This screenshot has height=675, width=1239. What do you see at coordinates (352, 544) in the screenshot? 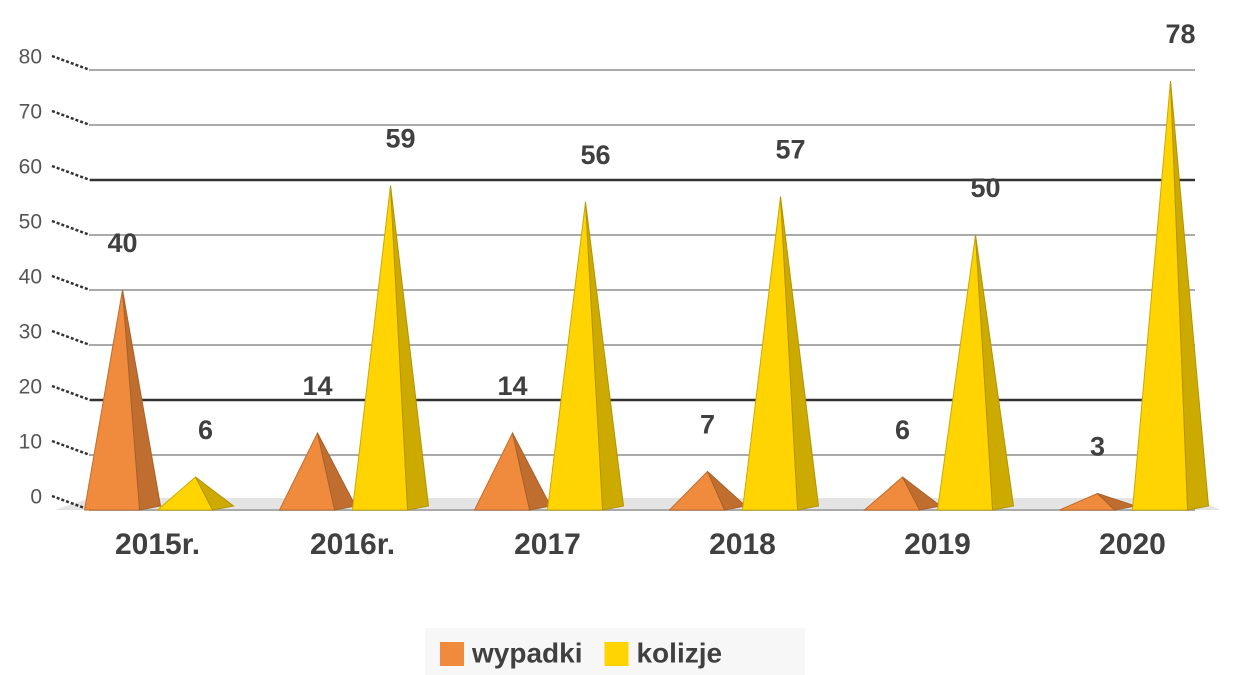
I see `x-tick-label: 2016r.` at bounding box center [352, 544].